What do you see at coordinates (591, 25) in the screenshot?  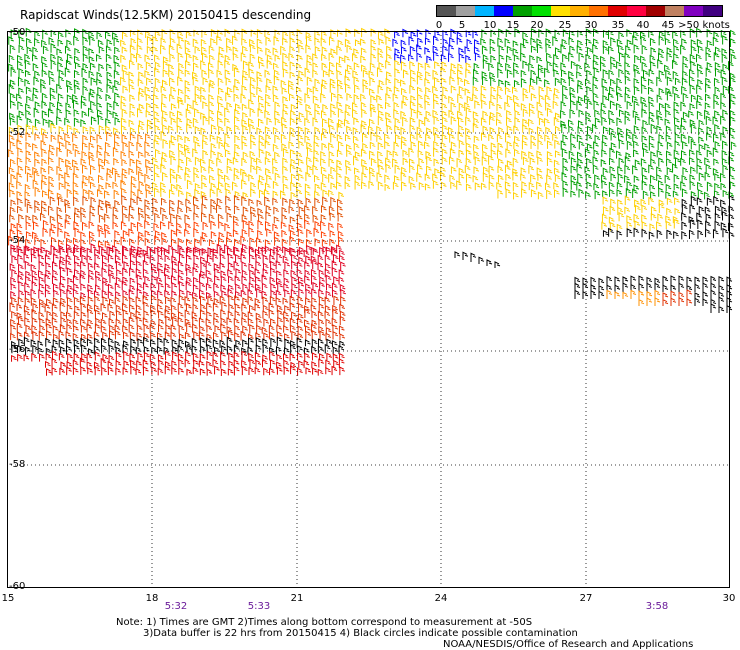 I see `legend-label-30: 30` at bounding box center [591, 25].